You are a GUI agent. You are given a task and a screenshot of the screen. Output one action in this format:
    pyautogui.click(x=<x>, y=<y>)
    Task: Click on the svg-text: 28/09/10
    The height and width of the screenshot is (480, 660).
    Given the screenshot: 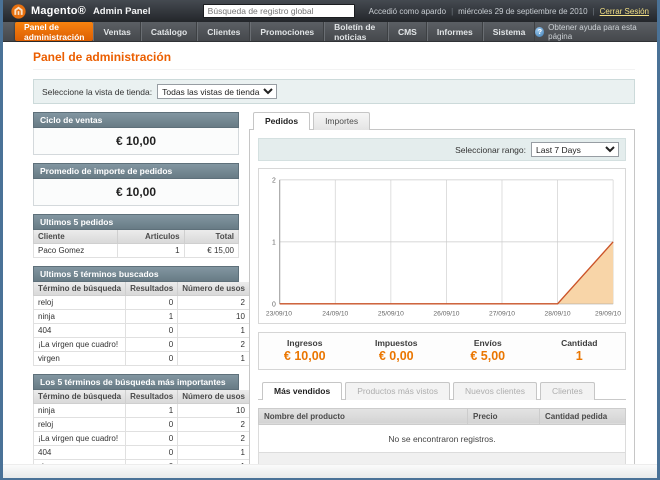 What is the action you would take?
    pyautogui.click(x=558, y=314)
    